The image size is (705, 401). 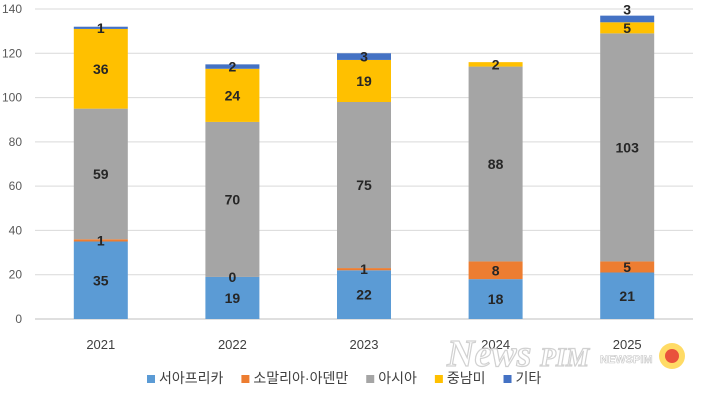 I want to click on data-label: 103, so click(x=628, y=147).